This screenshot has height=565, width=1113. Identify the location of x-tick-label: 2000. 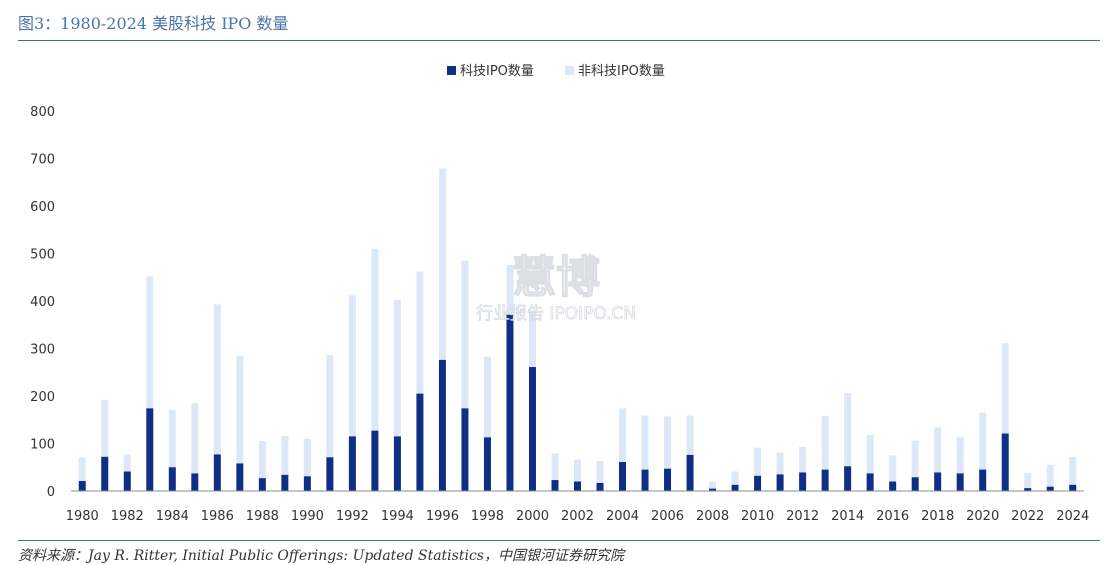
(532, 516).